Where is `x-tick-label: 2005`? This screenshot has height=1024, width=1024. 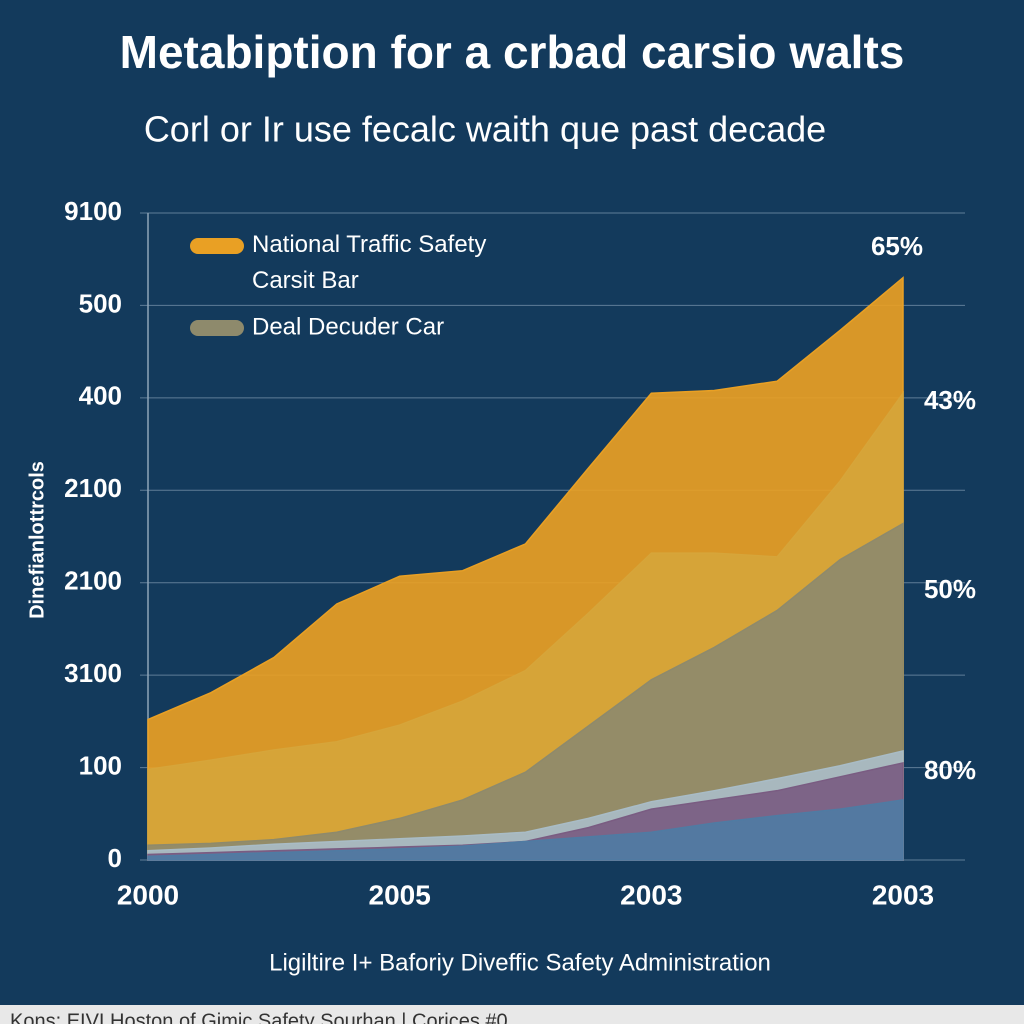
x-tick-label: 2005 is located at coordinates (400, 894).